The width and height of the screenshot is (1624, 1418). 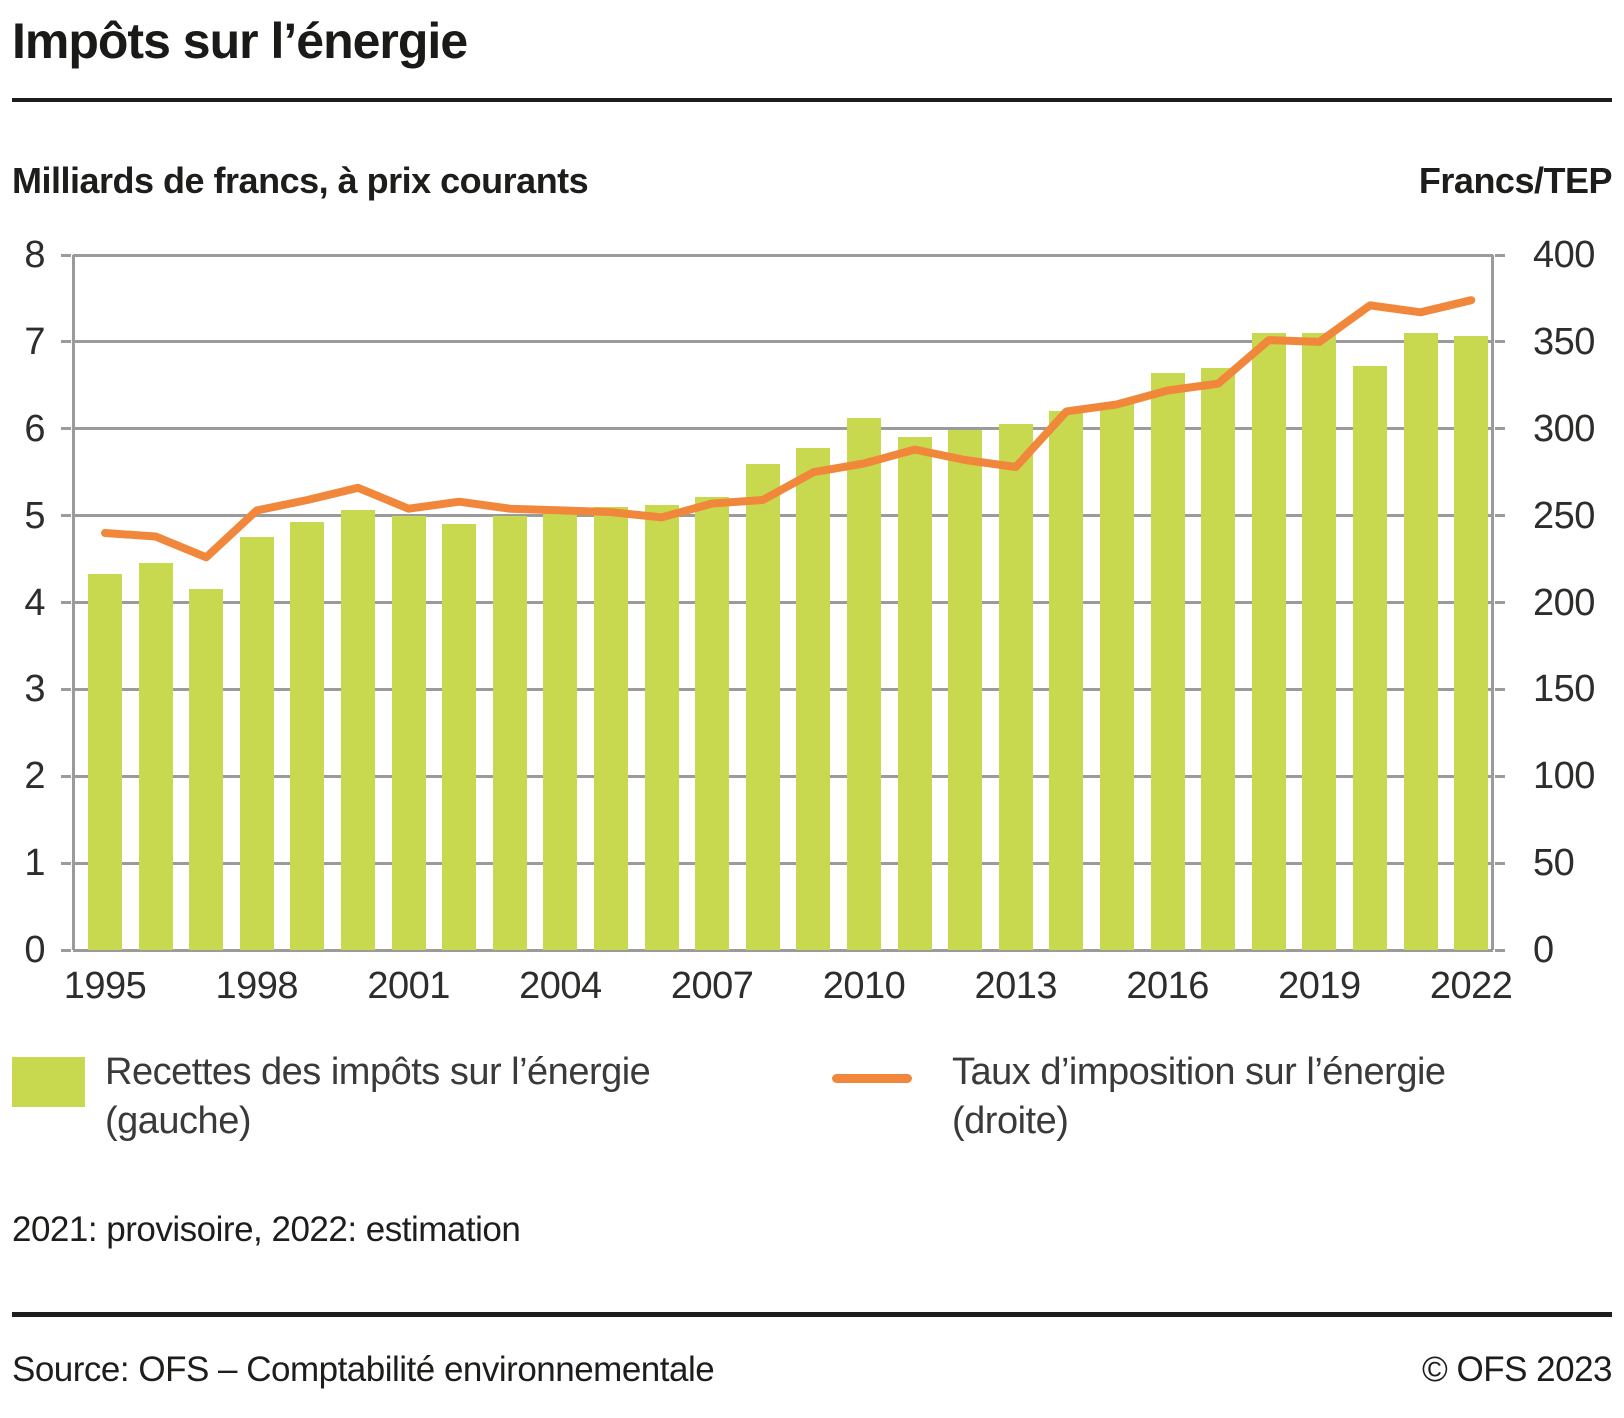 I want to click on x-axis-label-2007: 2007, so click(x=712, y=986).